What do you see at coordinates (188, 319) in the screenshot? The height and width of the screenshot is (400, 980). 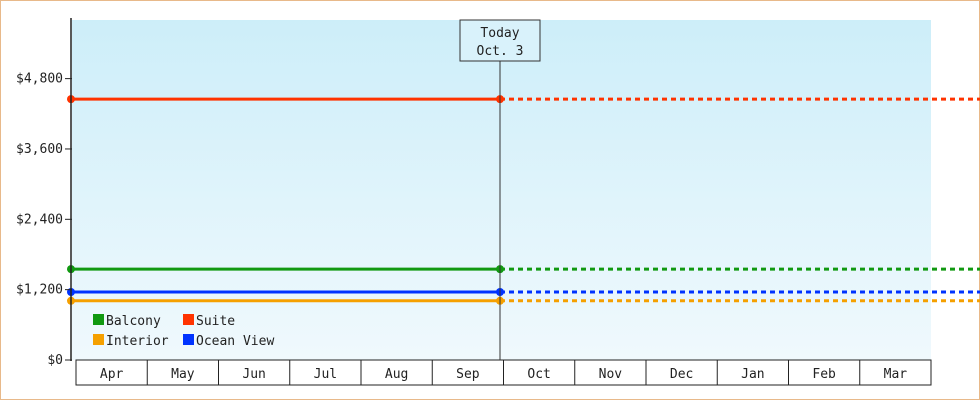 I see `legend-swatch-suite` at bounding box center [188, 319].